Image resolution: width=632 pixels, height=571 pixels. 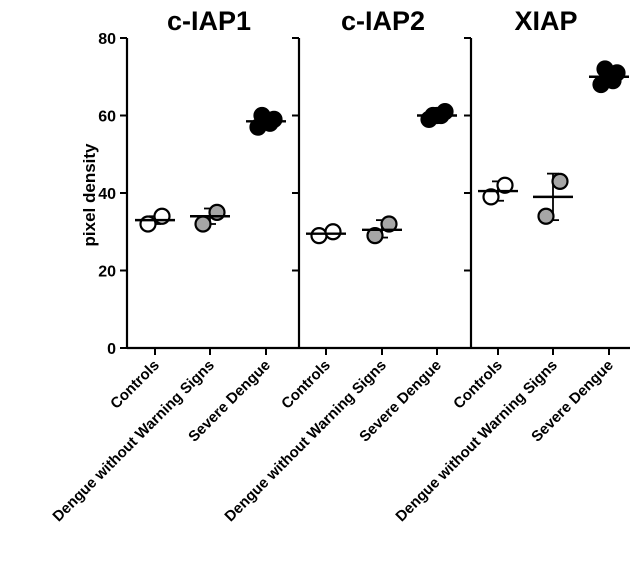 What do you see at coordinates (209, 21) in the screenshot?
I see `panel-title-0: c-IAP1` at bounding box center [209, 21].